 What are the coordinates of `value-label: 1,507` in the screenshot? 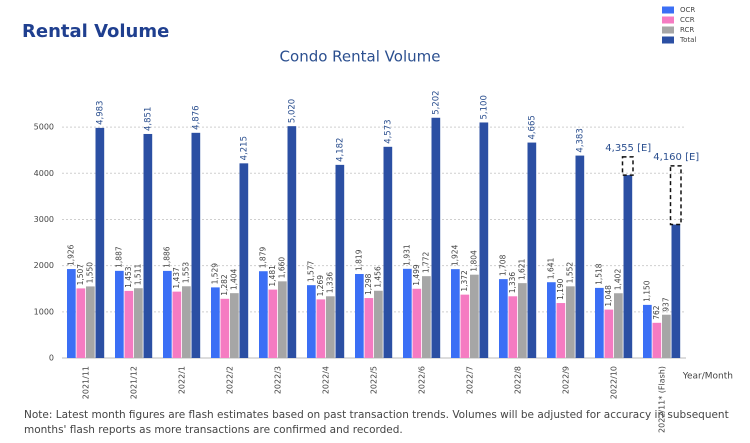 It's located at (80, 275).